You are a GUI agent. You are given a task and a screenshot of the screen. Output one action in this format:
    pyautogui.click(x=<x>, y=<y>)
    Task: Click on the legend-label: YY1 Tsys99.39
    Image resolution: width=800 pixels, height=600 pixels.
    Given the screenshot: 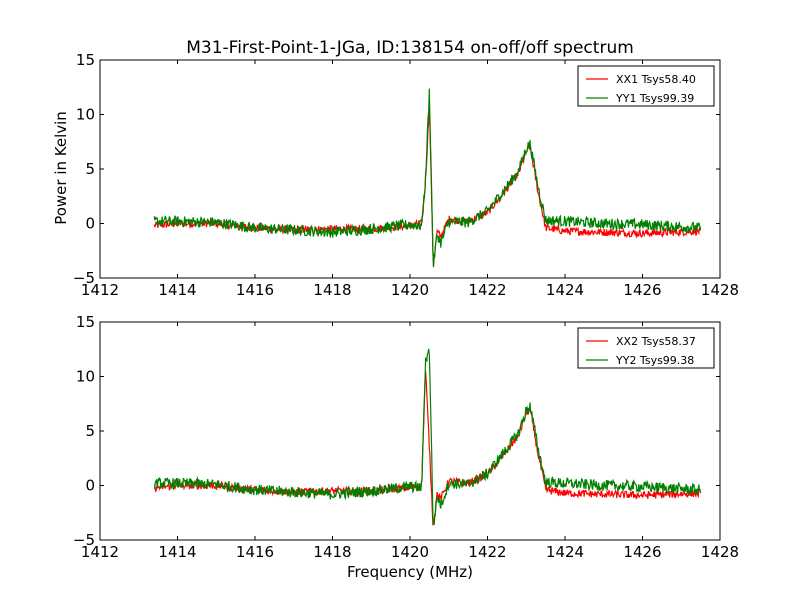 What is the action you would take?
    pyautogui.click(x=654, y=98)
    